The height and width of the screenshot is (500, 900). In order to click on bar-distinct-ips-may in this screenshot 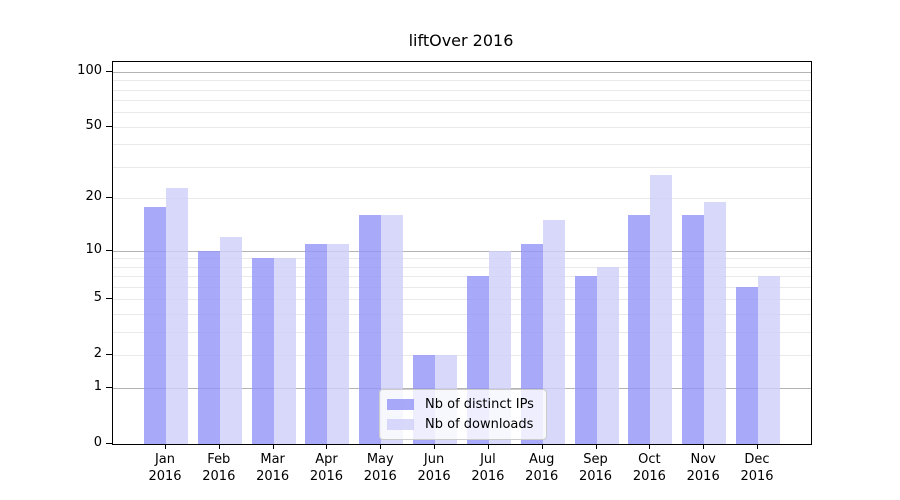, I will do `click(370, 329)`.